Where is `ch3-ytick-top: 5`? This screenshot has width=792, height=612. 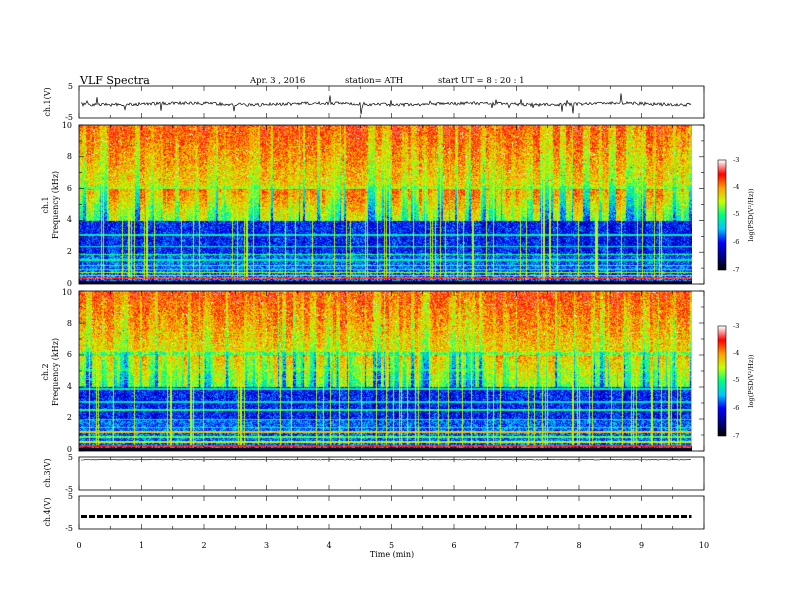 ch3-ytick-top: 5 is located at coordinates (70, 457).